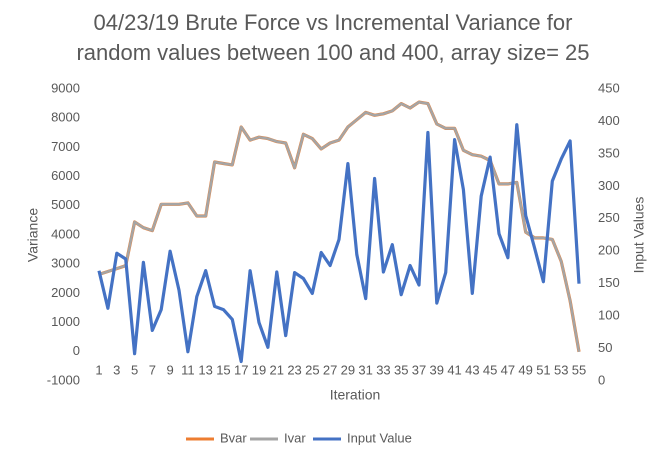 The height and width of the screenshot is (465, 667). What do you see at coordinates (65, 175) in the screenshot?
I see `y-tick-label: 6000` at bounding box center [65, 175].